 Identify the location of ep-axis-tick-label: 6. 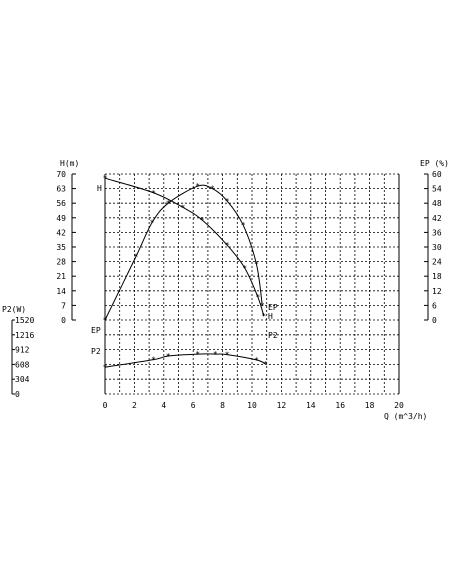
(434, 305).